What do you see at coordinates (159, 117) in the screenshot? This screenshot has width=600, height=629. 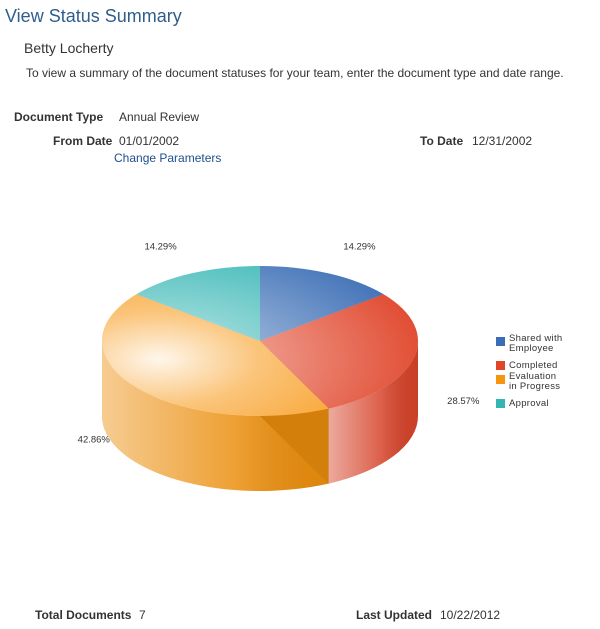 I see `document-type-value: Annual Review` at bounding box center [159, 117].